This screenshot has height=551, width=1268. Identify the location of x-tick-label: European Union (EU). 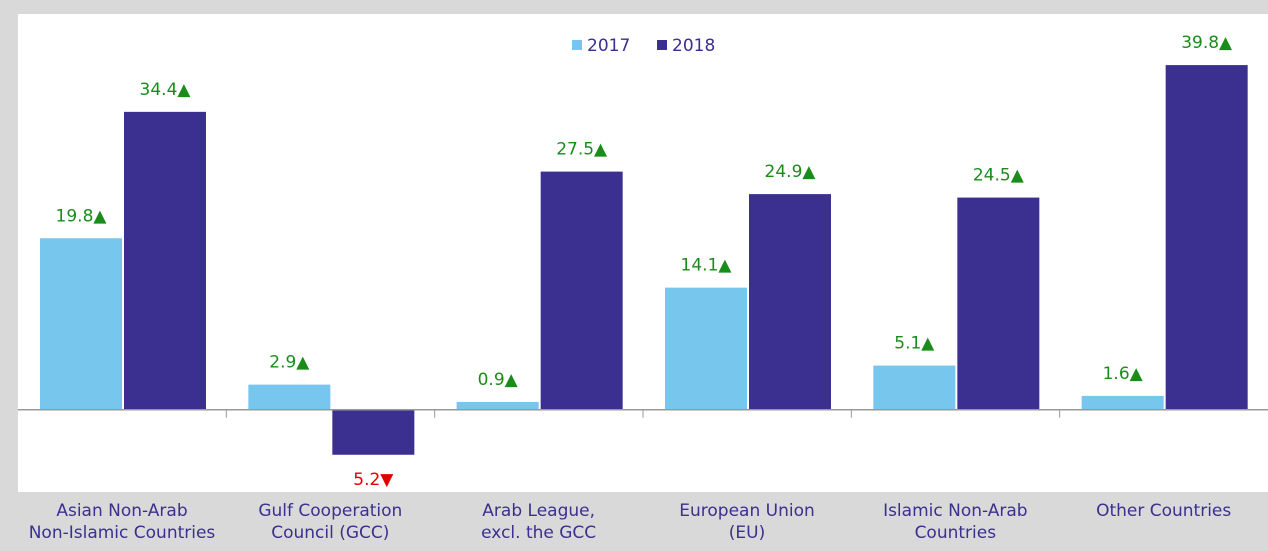
(747, 522).